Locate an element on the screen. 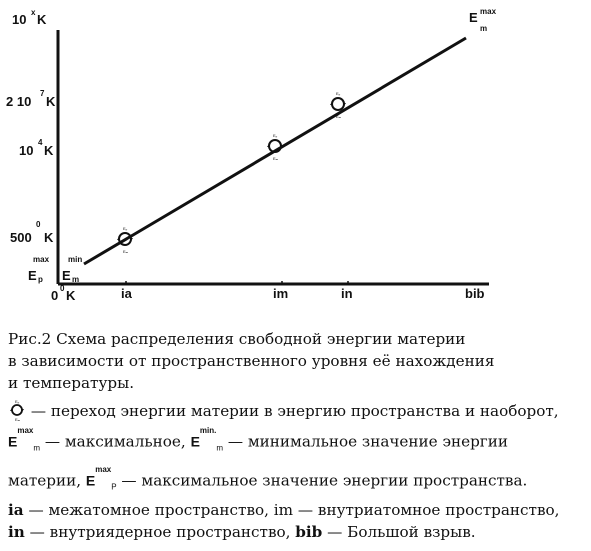  caption-line: и температуры. is located at coordinates (71, 383).